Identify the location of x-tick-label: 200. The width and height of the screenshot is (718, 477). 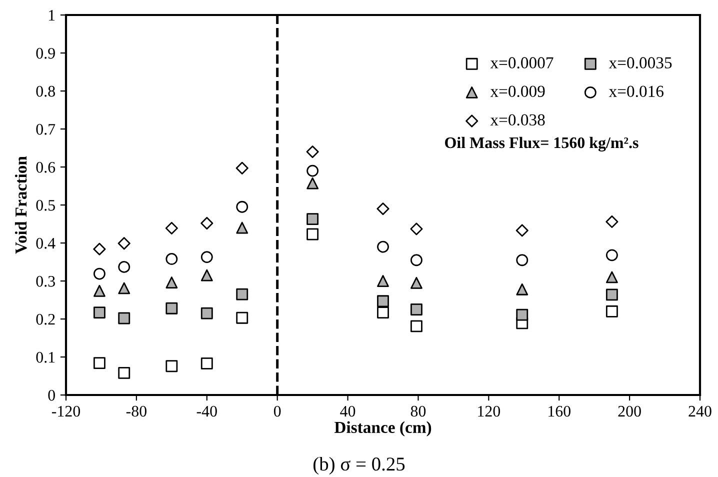
(629, 411).